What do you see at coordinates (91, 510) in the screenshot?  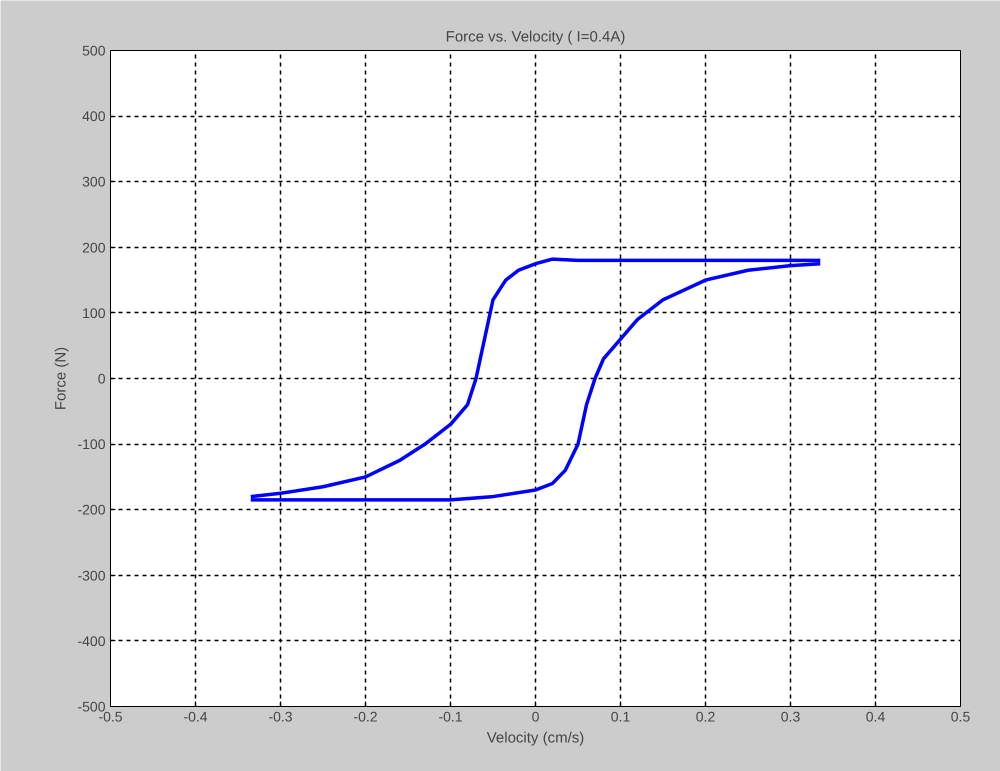 I see `y-tick-label: -200` at bounding box center [91, 510].